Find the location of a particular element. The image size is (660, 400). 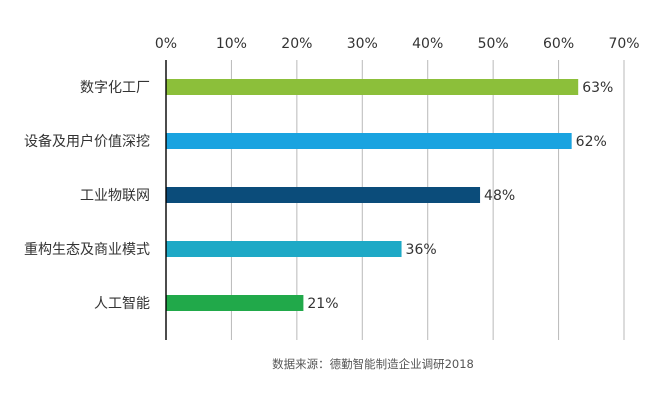

data-label: 48% is located at coordinates (499, 196).